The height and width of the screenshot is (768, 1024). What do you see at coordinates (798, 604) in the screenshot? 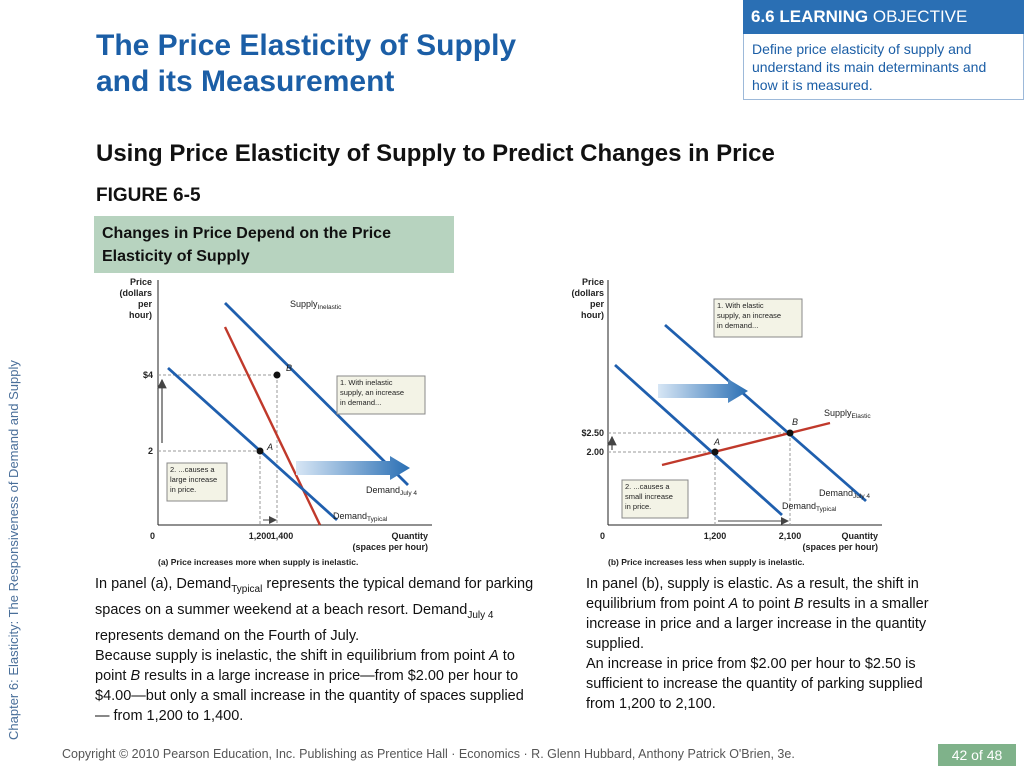
I see `text-b-p1-b: B` at bounding box center [798, 604].